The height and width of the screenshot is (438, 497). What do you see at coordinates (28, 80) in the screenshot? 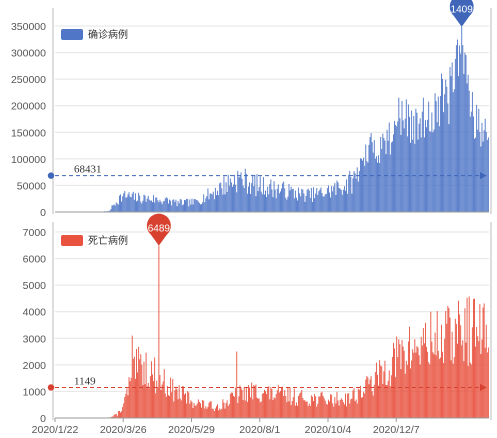
I see `y-tick-label: 250000` at bounding box center [28, 80].